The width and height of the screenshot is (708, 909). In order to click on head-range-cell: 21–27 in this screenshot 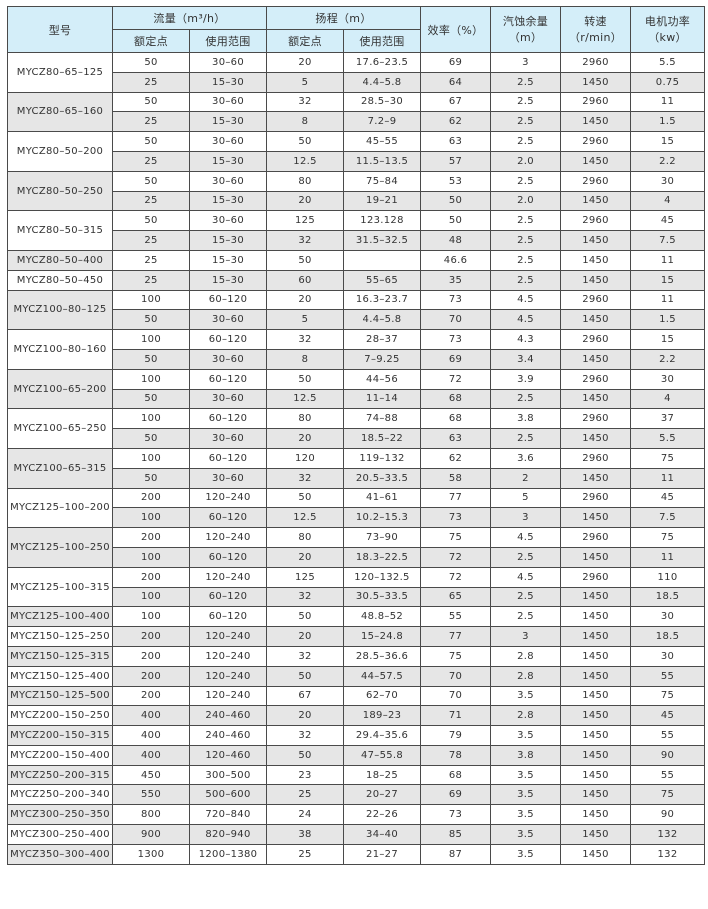, I will do `click(382, 854)`.